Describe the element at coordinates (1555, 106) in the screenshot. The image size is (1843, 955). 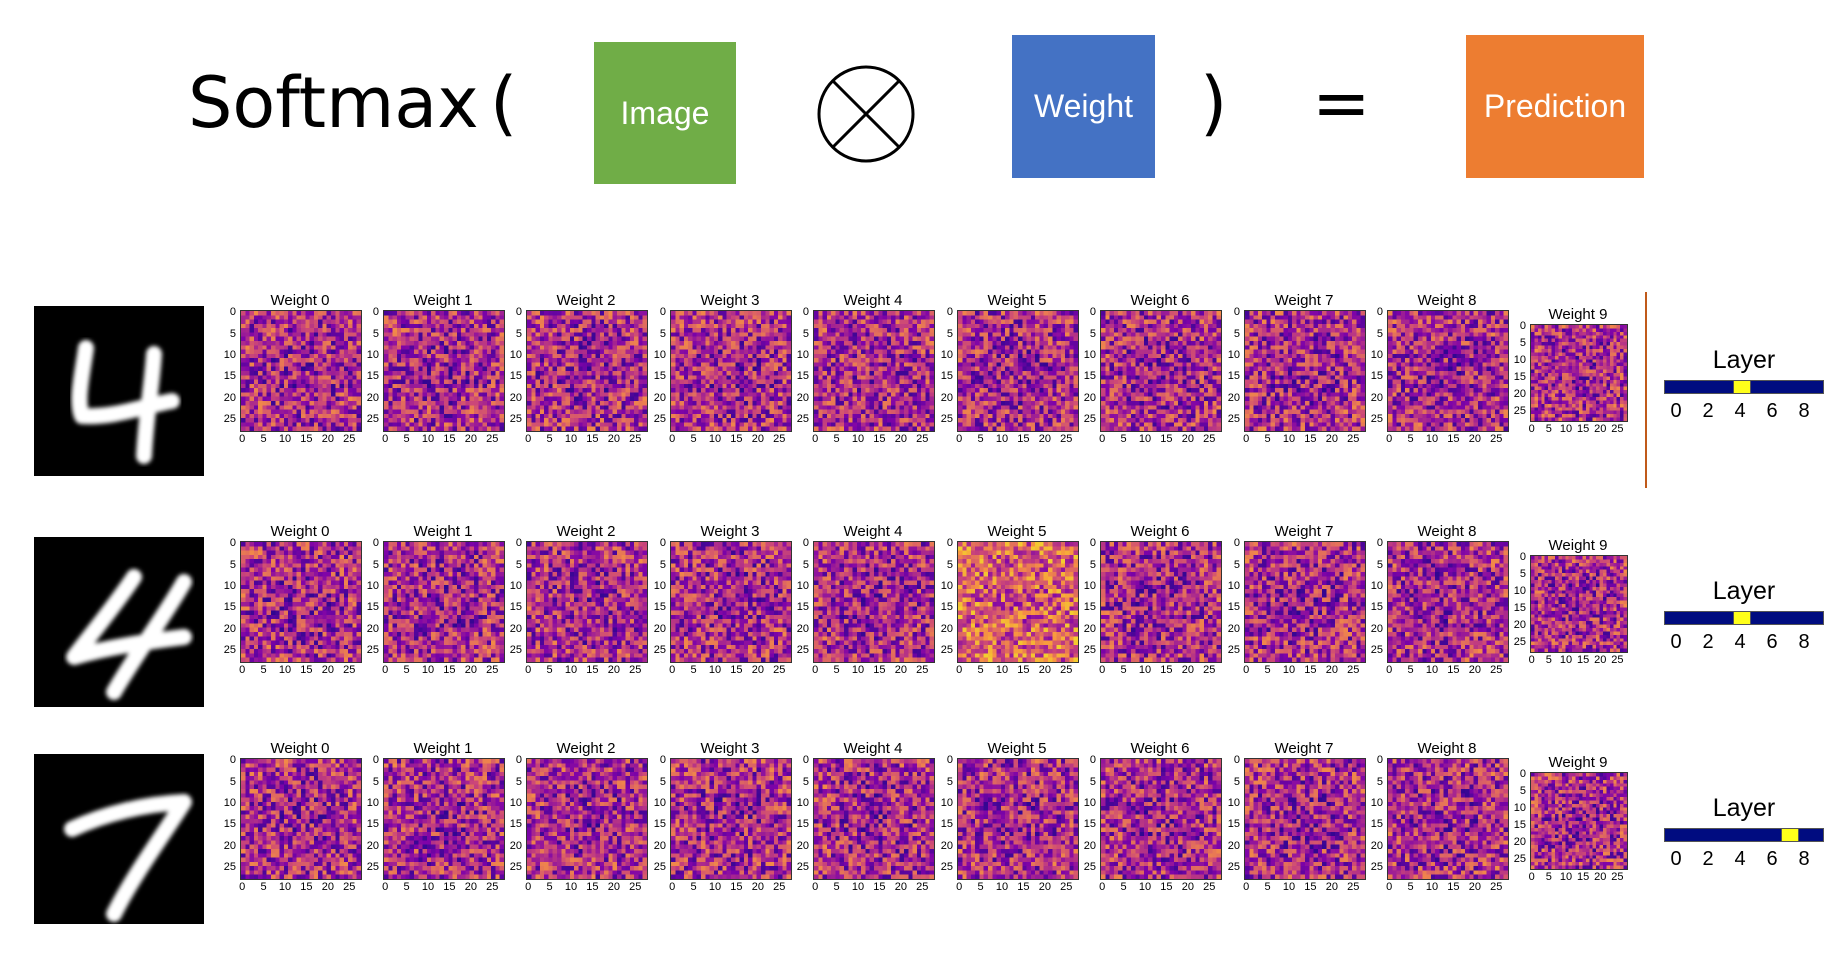
I see `prediction-box: Prediction` at that location.